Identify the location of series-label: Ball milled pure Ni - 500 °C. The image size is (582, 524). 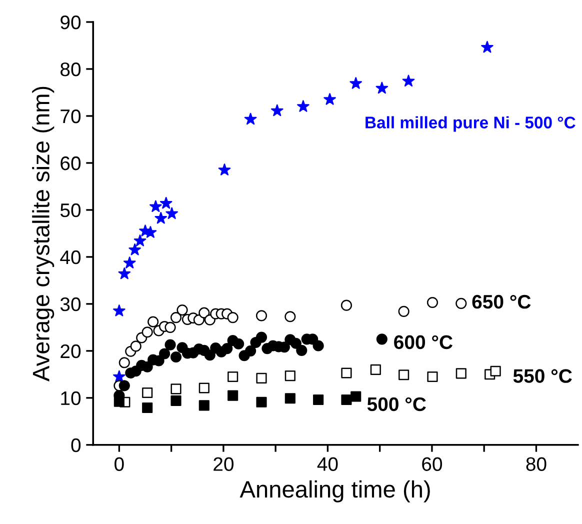
(471, 124).